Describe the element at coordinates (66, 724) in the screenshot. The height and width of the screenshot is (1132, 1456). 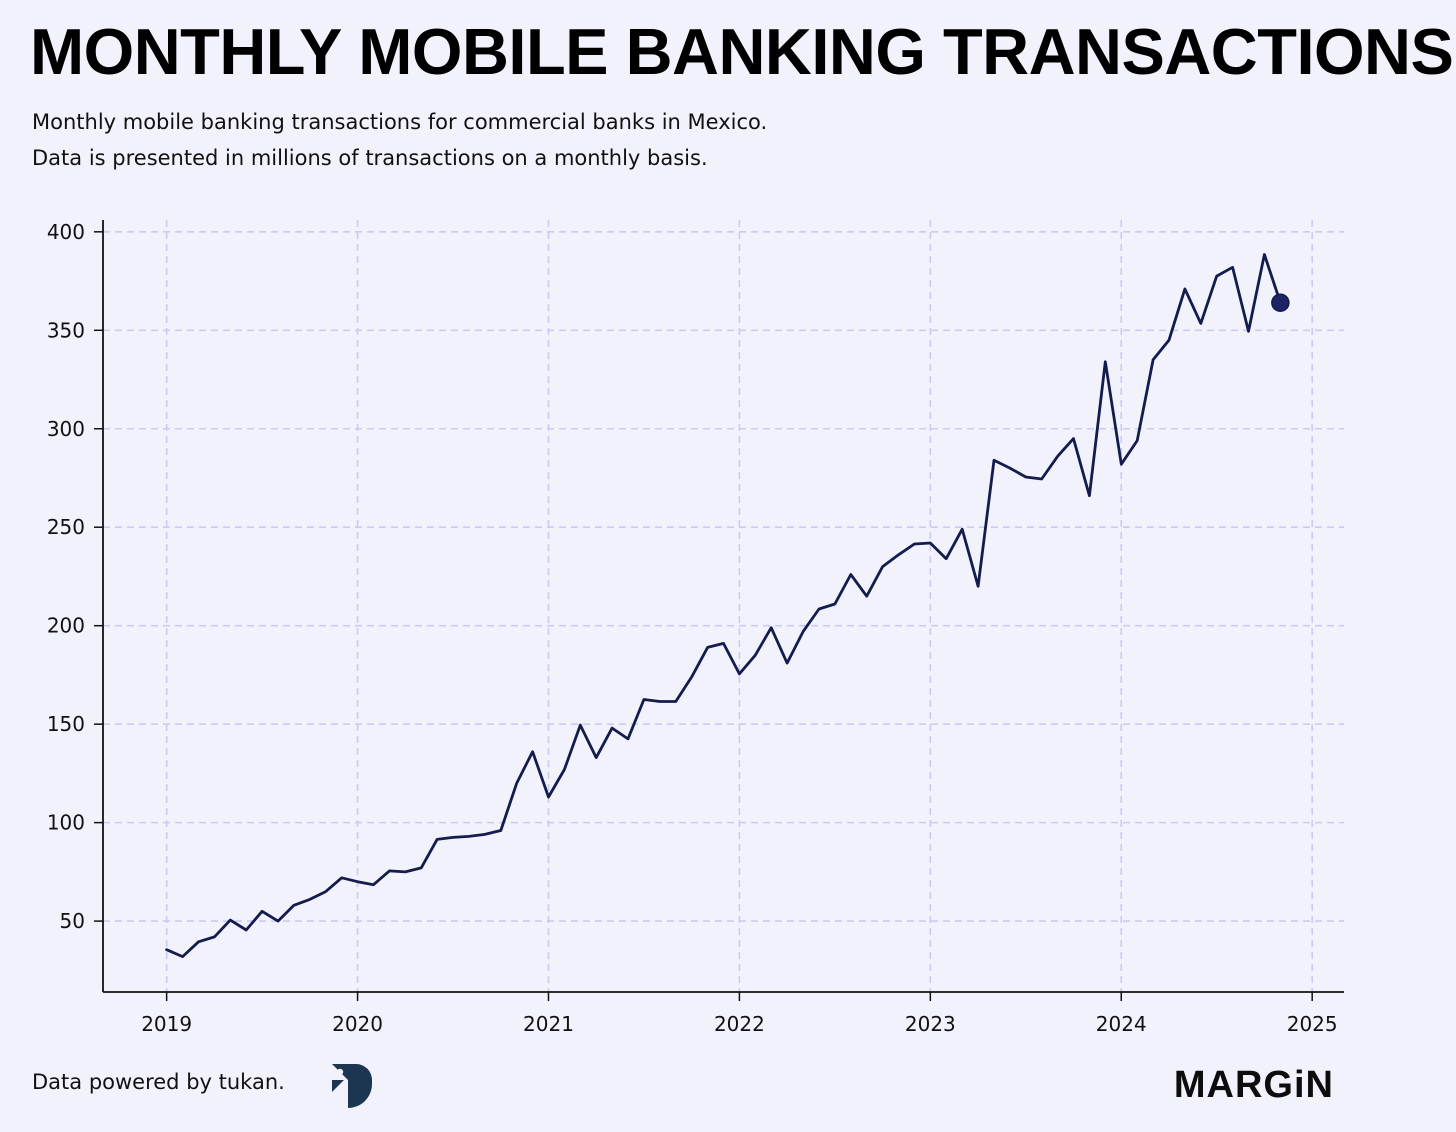
I see `y-tick-label: 150` at that location.